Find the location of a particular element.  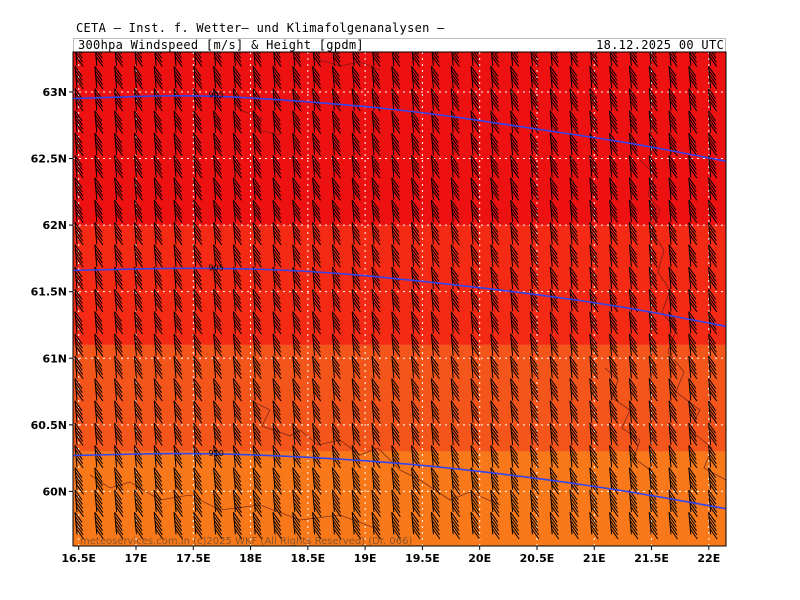

lat-tick-label: 61.5N is located at coordinates (49, 292).